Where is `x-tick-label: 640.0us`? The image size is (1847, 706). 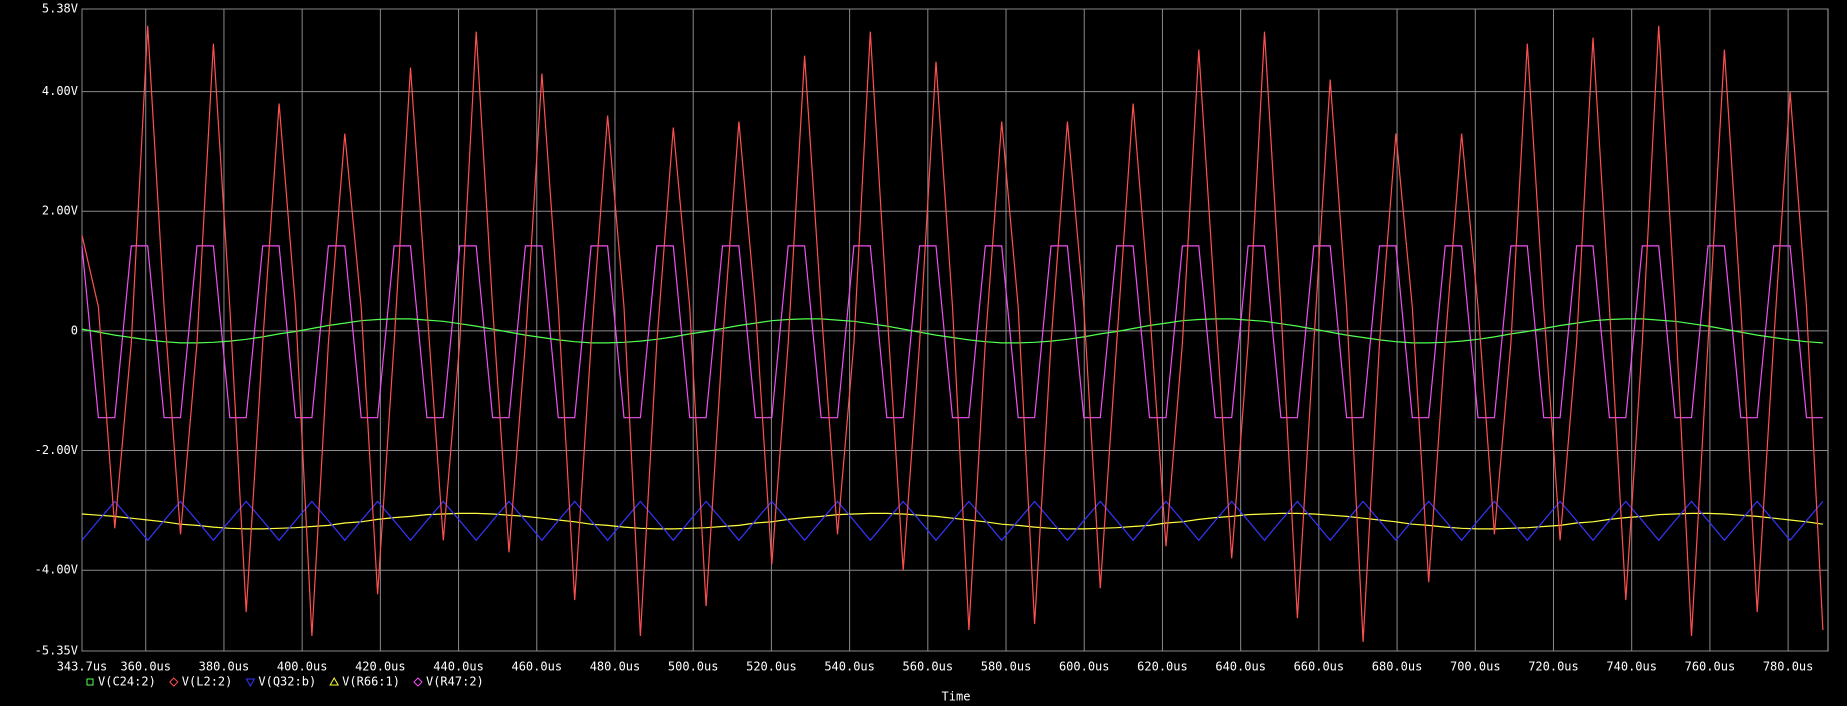 x-tick-label: 640.0us is located at coordinates (1240, 667).